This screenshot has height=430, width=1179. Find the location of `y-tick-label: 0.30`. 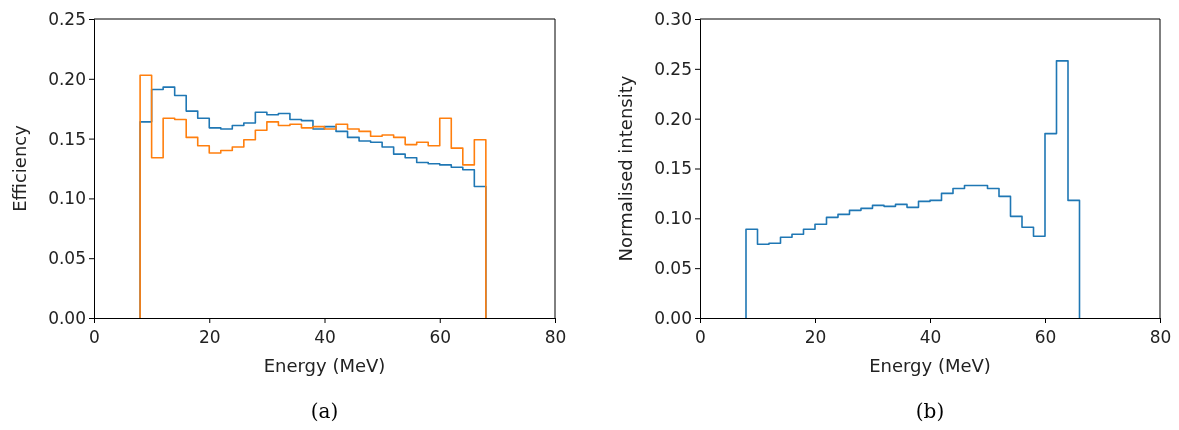

y-tick-label: 0.30 is located at coordinates (673, 18).